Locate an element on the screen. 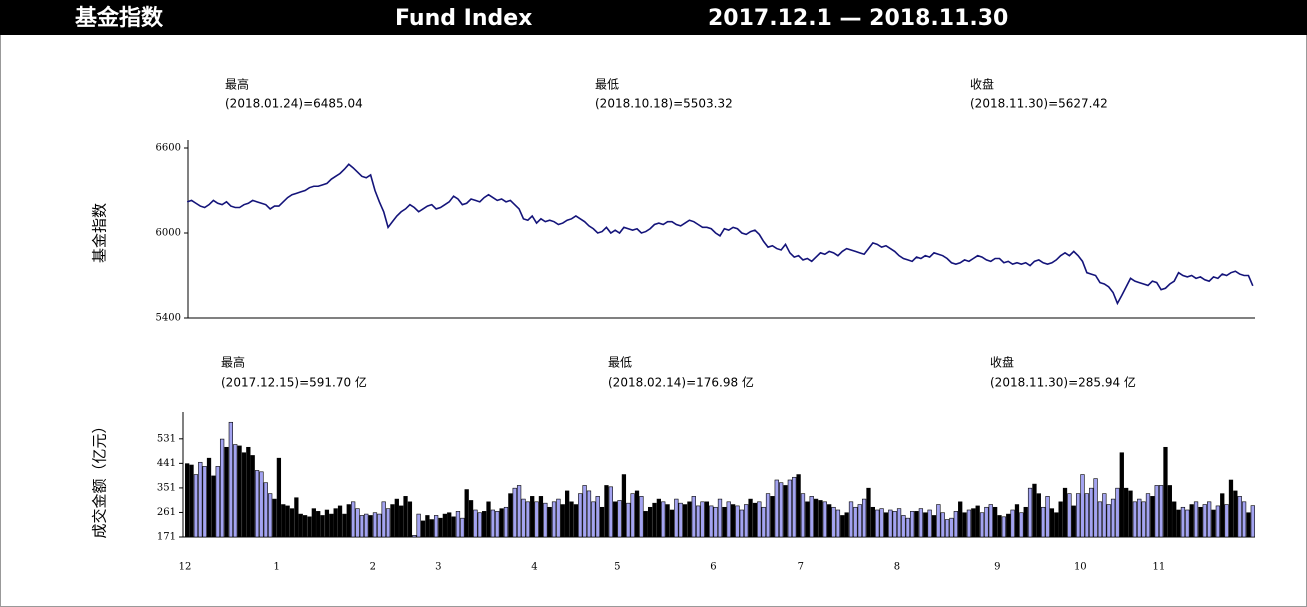 This screenshot has width=1307, height=607. annotation-text: (2018.10.18)=5503.32 is located at coordinates (664, 104).